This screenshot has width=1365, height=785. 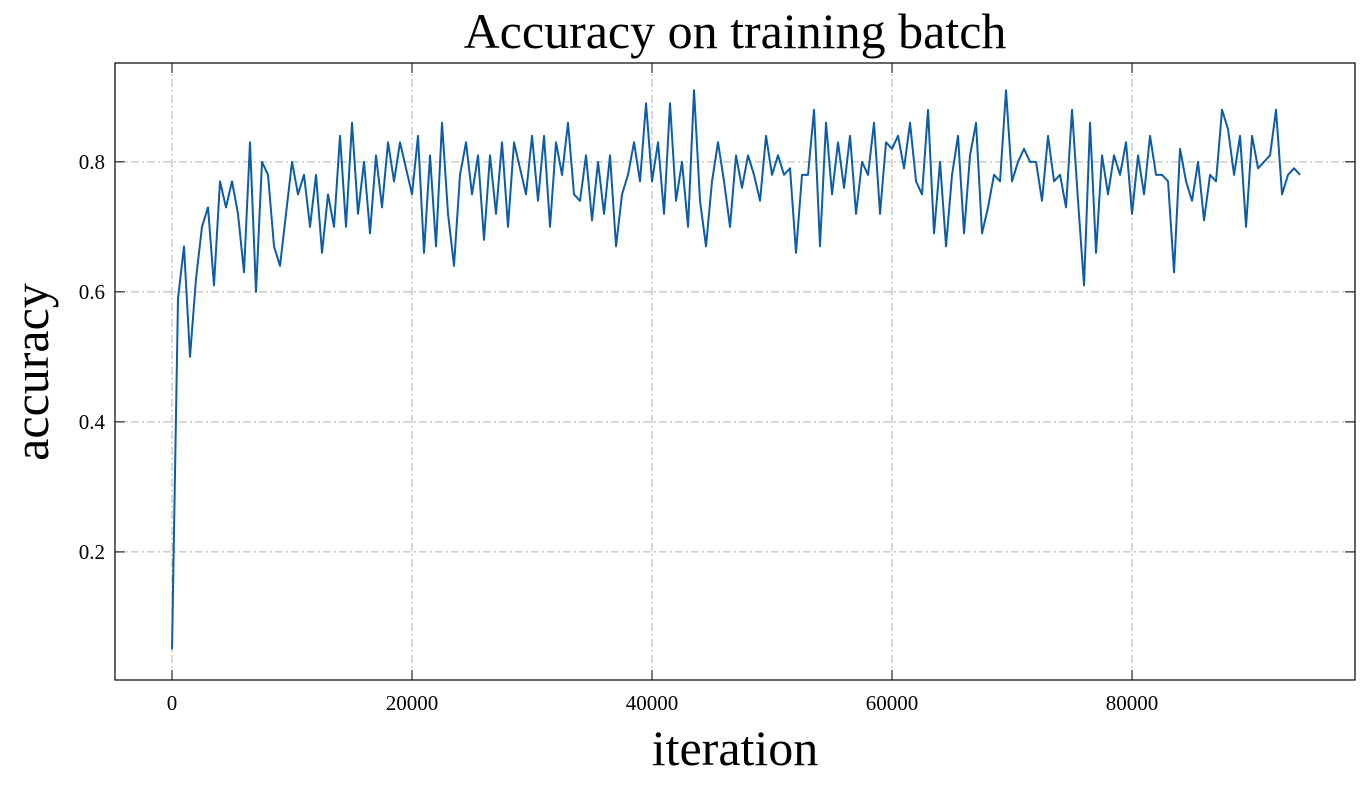 I want to click on x-tick-label: 20000, so click(x=412, y=703).